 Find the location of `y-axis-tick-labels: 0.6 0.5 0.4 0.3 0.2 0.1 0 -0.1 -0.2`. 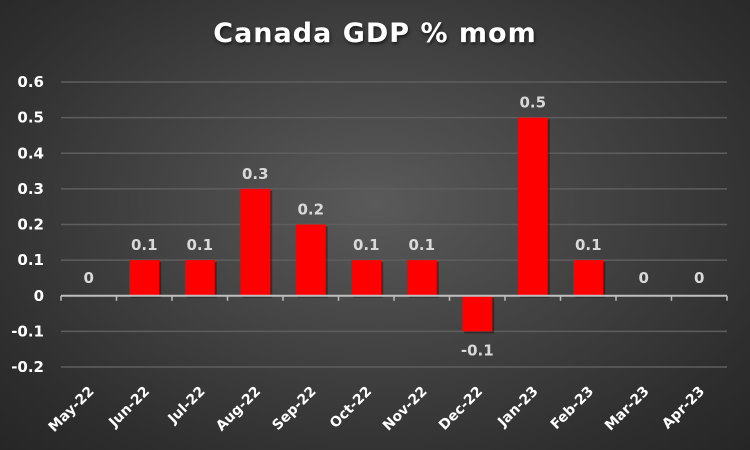

y-axis-tick-labels: 0.6 0.5 0.4 0.3 0.2 0.1 0 -0.1 -0.2 is located at coordinates (27, 224).